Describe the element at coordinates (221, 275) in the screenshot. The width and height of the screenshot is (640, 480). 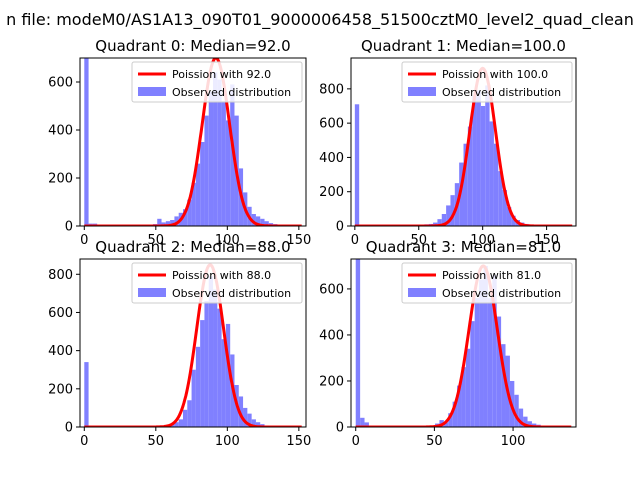
I see `legend-label-fit: Poission with 88.0` at that location.